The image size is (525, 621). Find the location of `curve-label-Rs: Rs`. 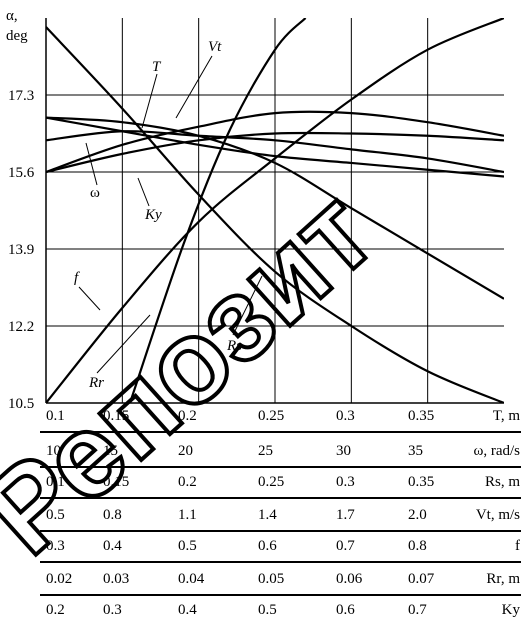

curve-label-Rs: Rs is located at coordinates (234, 346).